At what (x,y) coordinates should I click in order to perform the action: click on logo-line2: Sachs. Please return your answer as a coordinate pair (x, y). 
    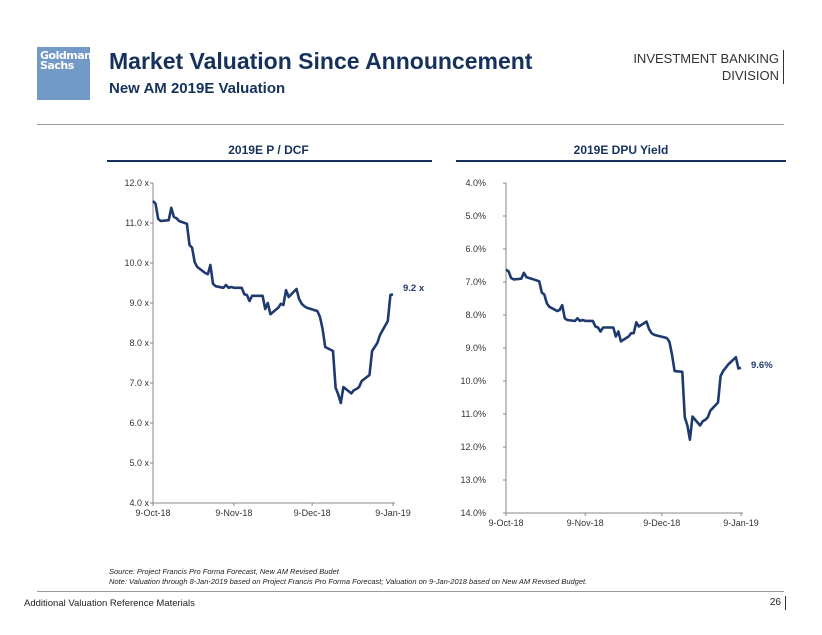
    Looking at the image, I should click on (57, 65).